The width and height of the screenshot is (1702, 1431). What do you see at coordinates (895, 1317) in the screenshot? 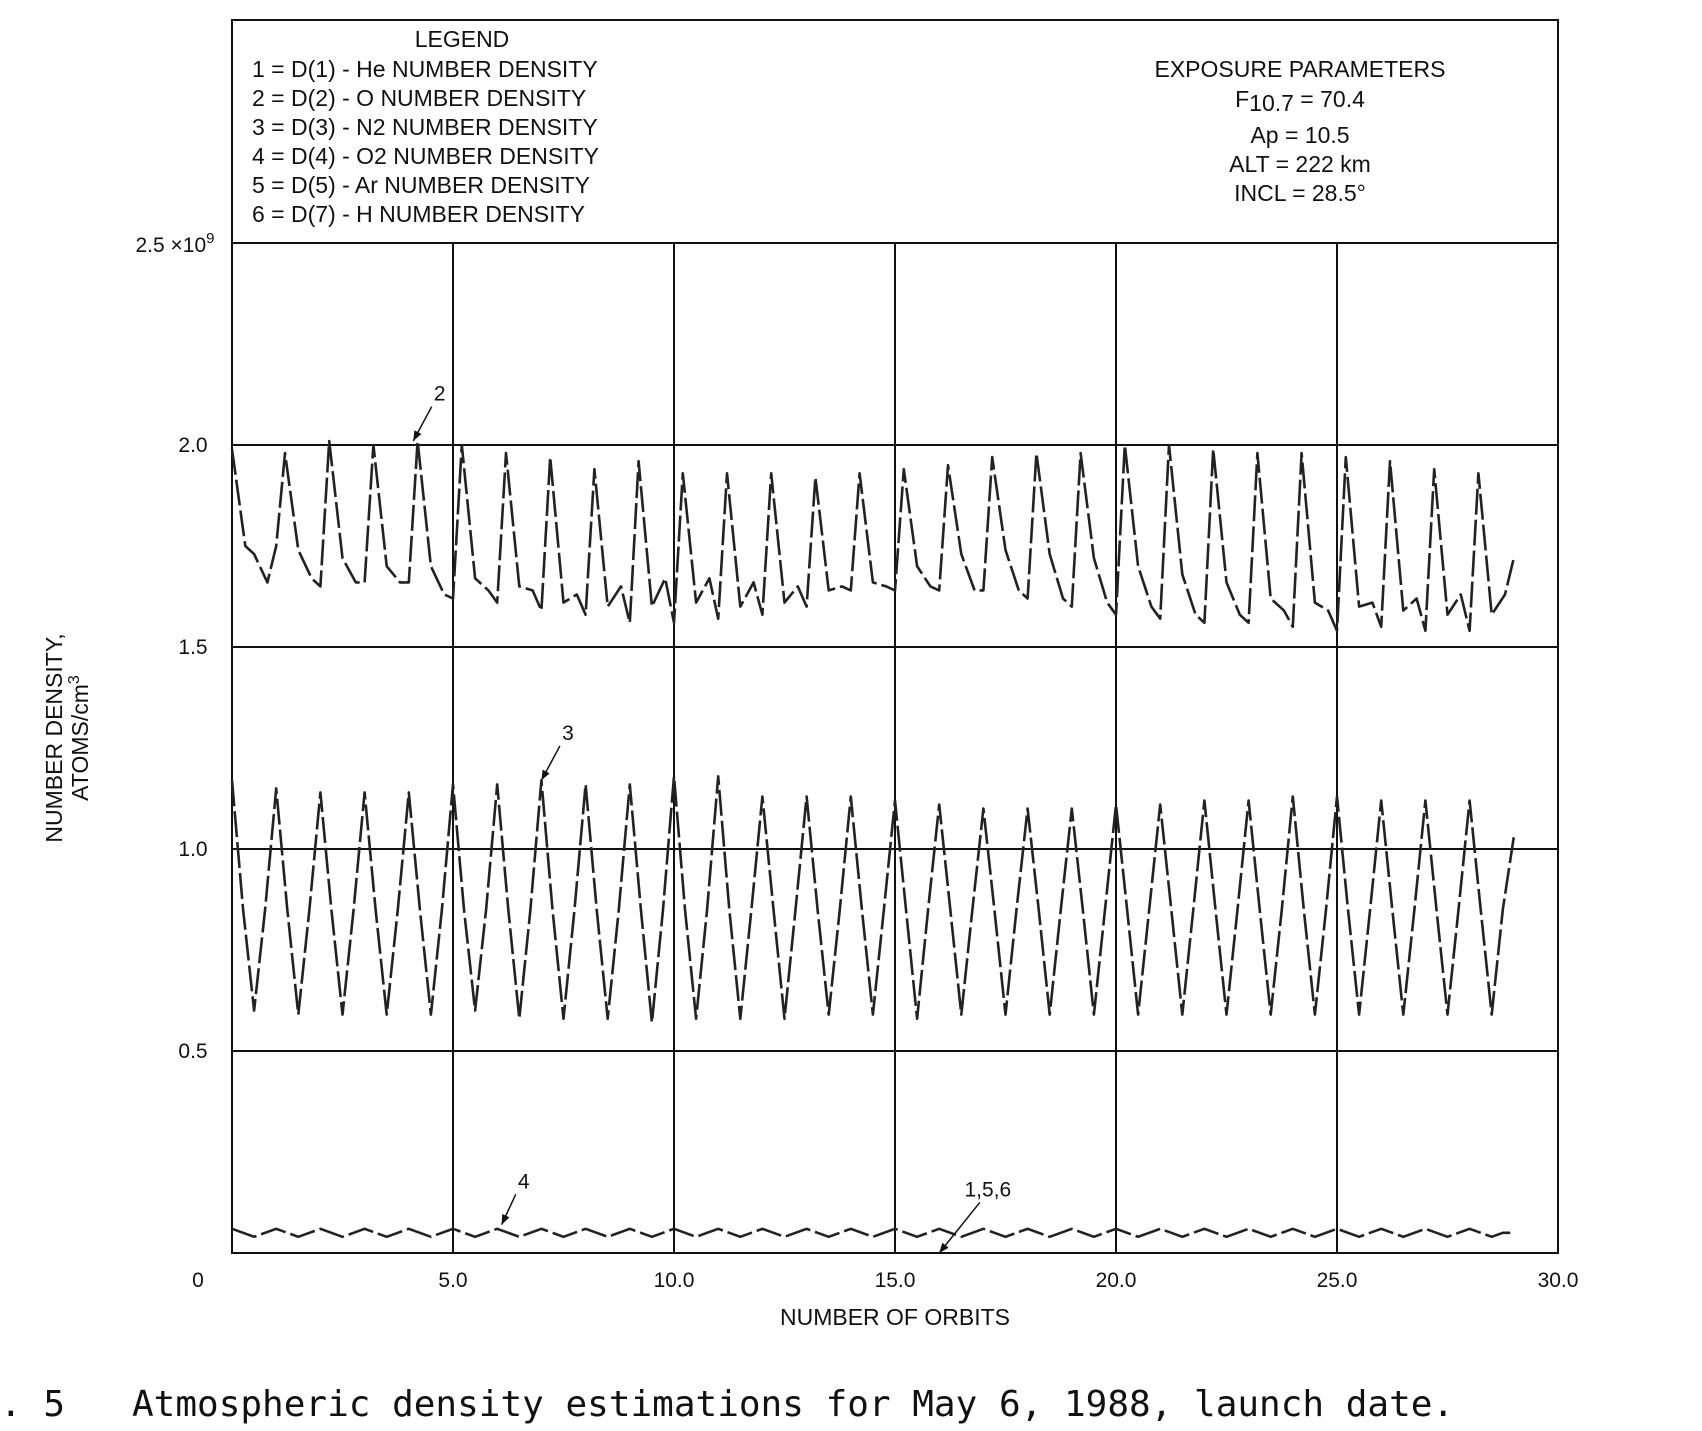
I see `x-axis-label: NUMBER OF ORBITS` at bounding box center [895, 1317].